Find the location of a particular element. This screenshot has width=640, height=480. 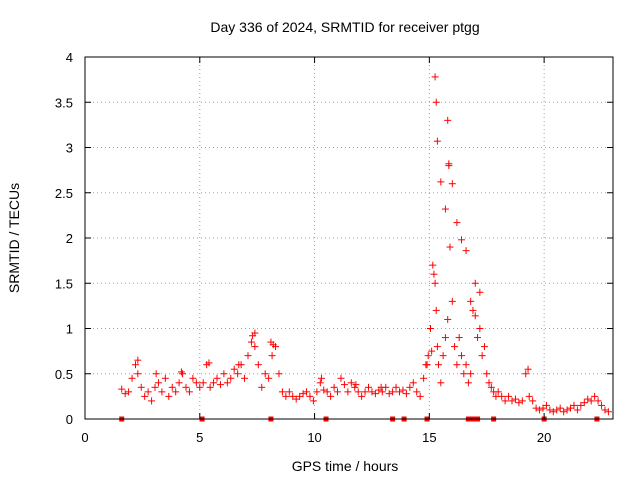

x-tick-label: 5 is located at coordinates (199, 437).